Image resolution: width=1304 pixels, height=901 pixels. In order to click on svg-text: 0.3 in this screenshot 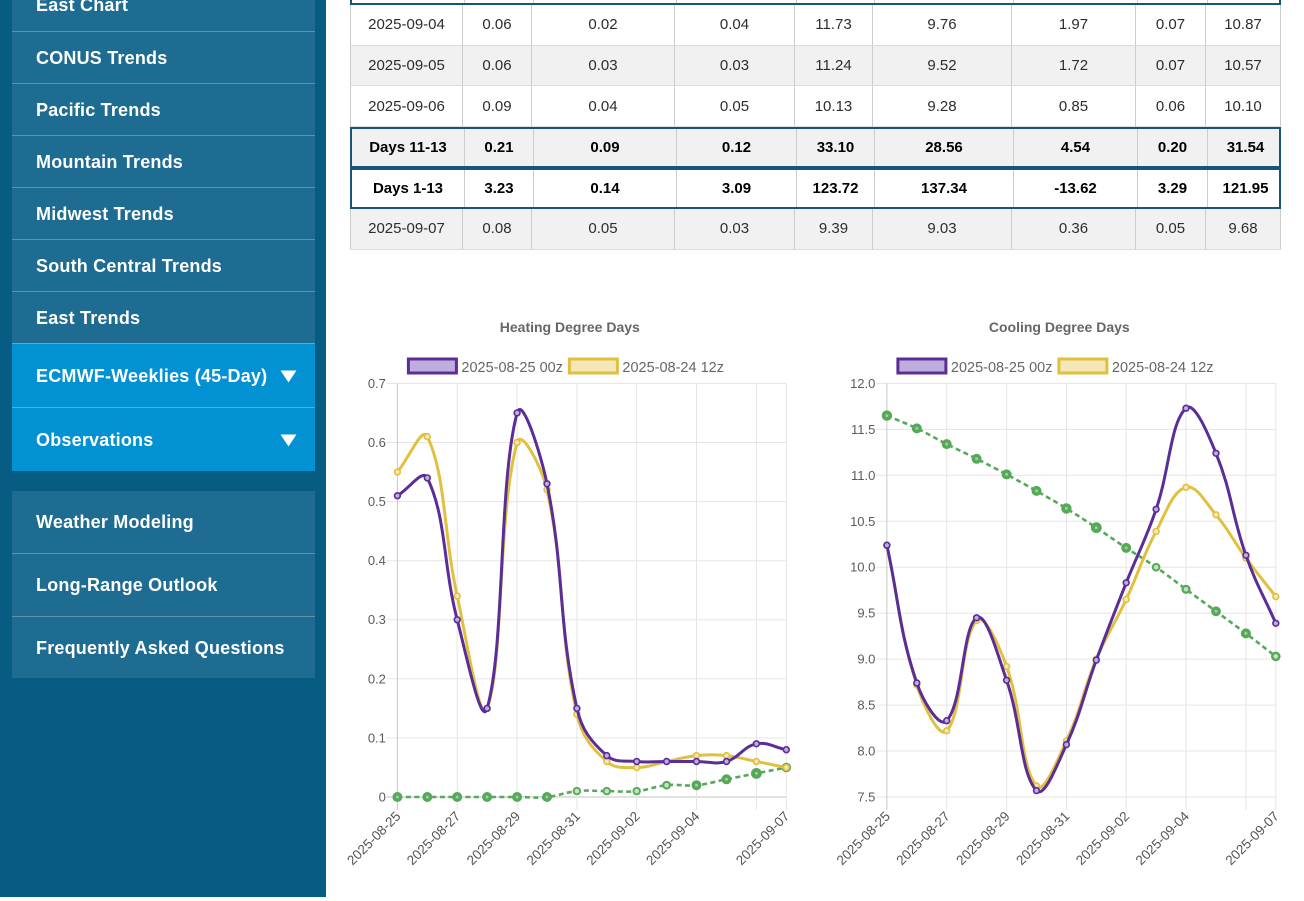, I will do `click(377, 619)`.